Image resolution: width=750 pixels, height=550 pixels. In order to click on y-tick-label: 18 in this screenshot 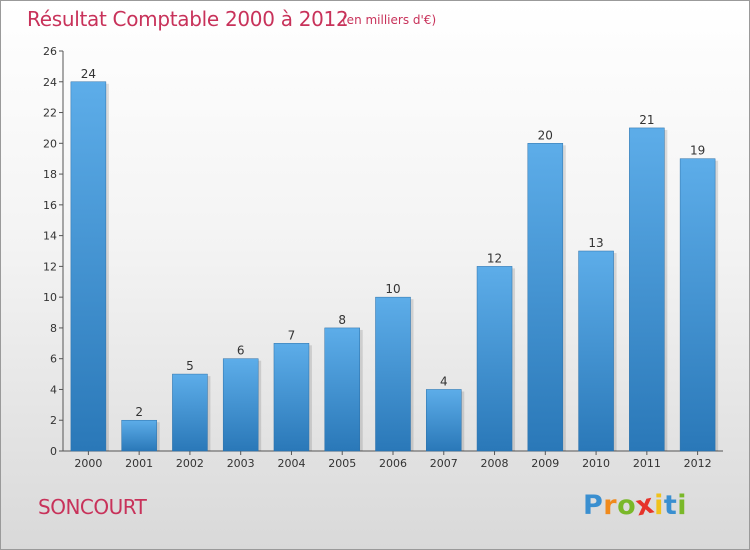, I will do `click(50, 174)`.